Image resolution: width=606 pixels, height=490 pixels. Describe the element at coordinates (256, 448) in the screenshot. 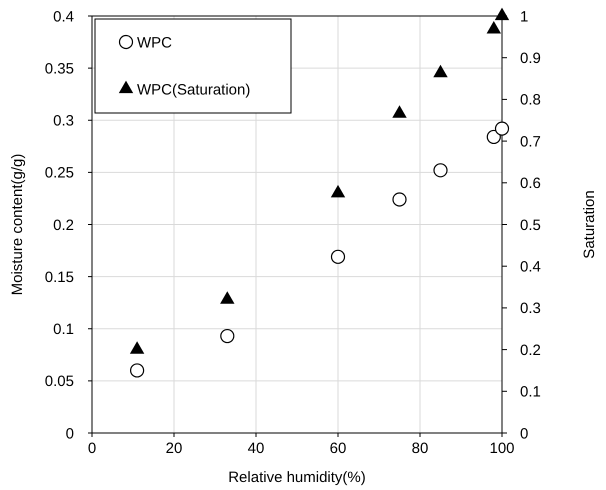

I see `x-tick-label: 40` at that location.